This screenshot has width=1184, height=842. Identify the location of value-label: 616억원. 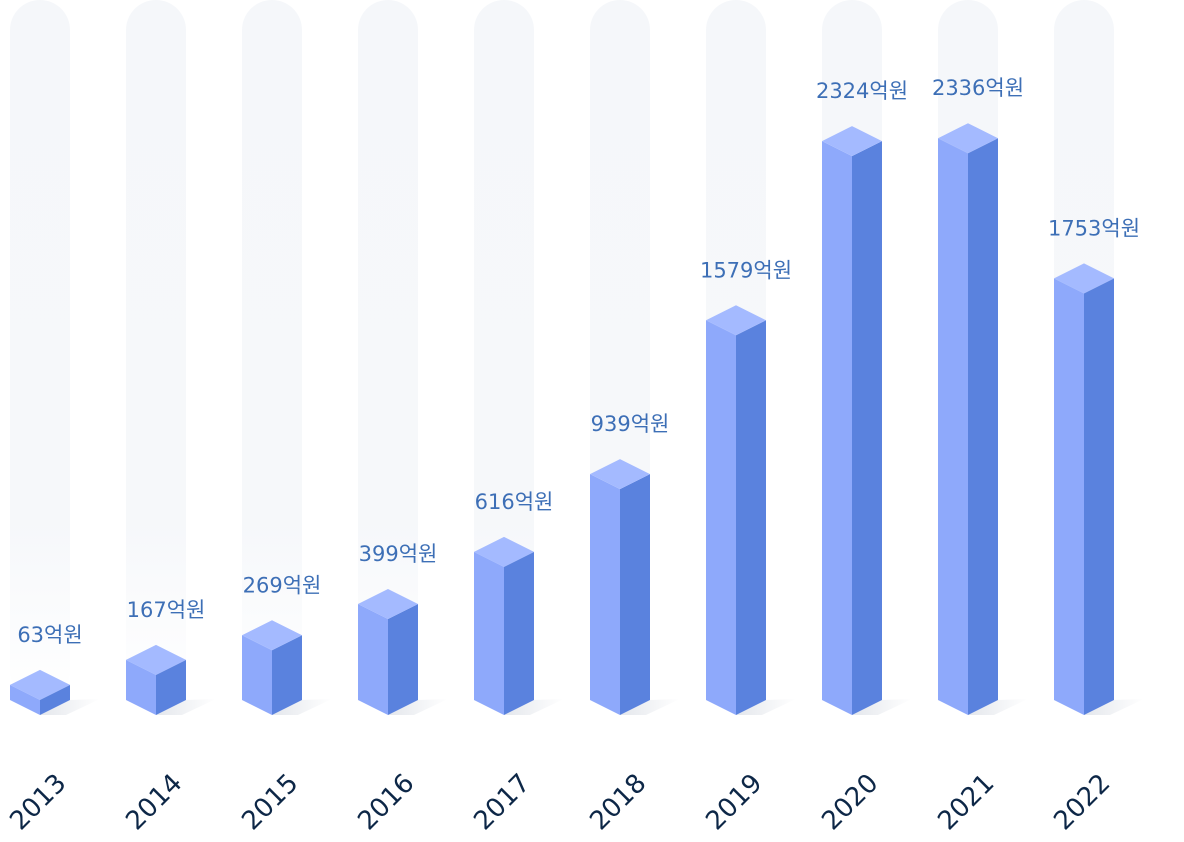
(514, 502).